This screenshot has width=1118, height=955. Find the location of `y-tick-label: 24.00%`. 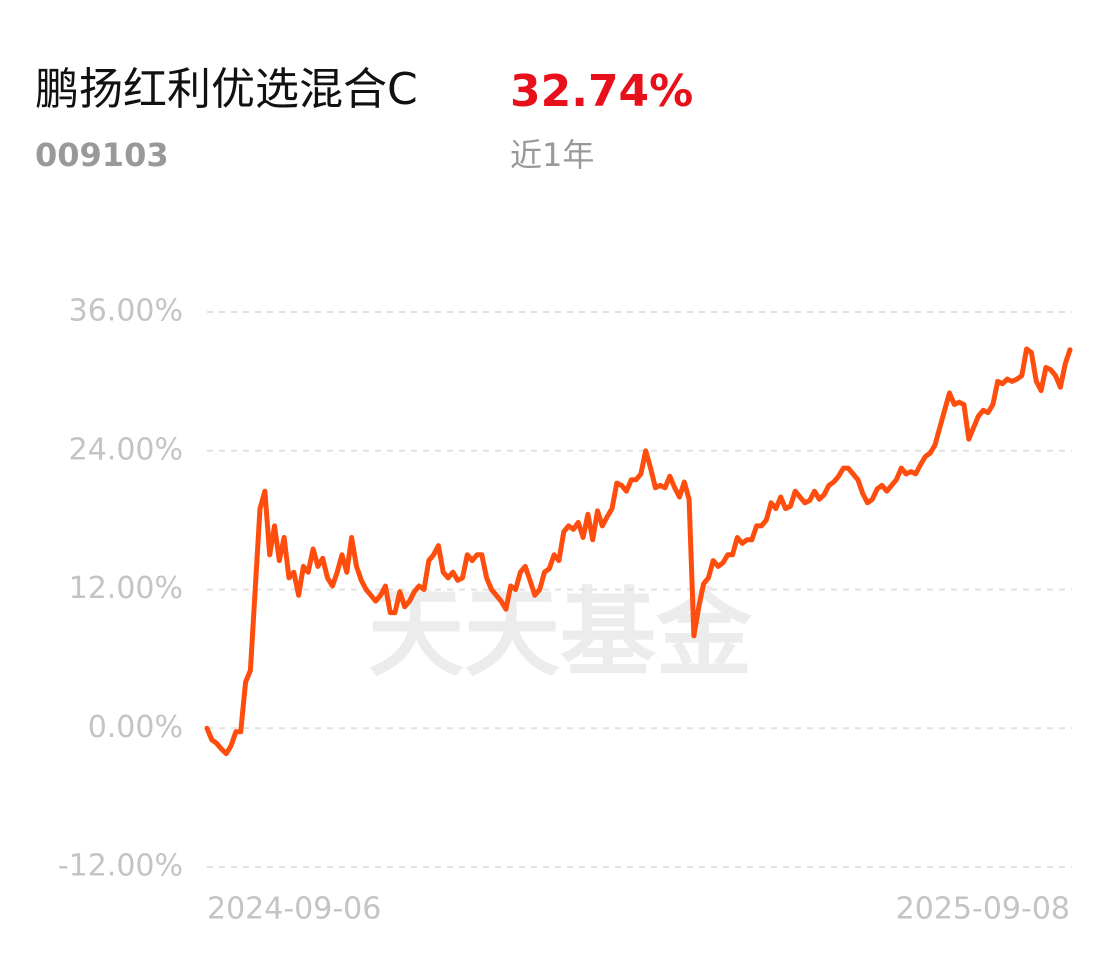

y-tick-label: 24.00% is located at coordinates (126, 449).